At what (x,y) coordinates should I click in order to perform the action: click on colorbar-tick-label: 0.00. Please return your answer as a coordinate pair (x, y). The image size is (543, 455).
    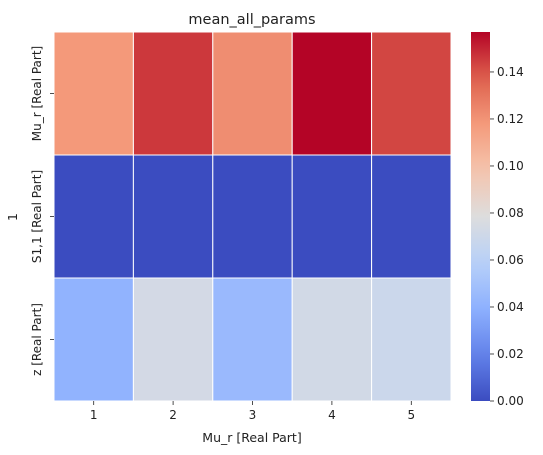
    Looking at the image, I should click on (510, 401).